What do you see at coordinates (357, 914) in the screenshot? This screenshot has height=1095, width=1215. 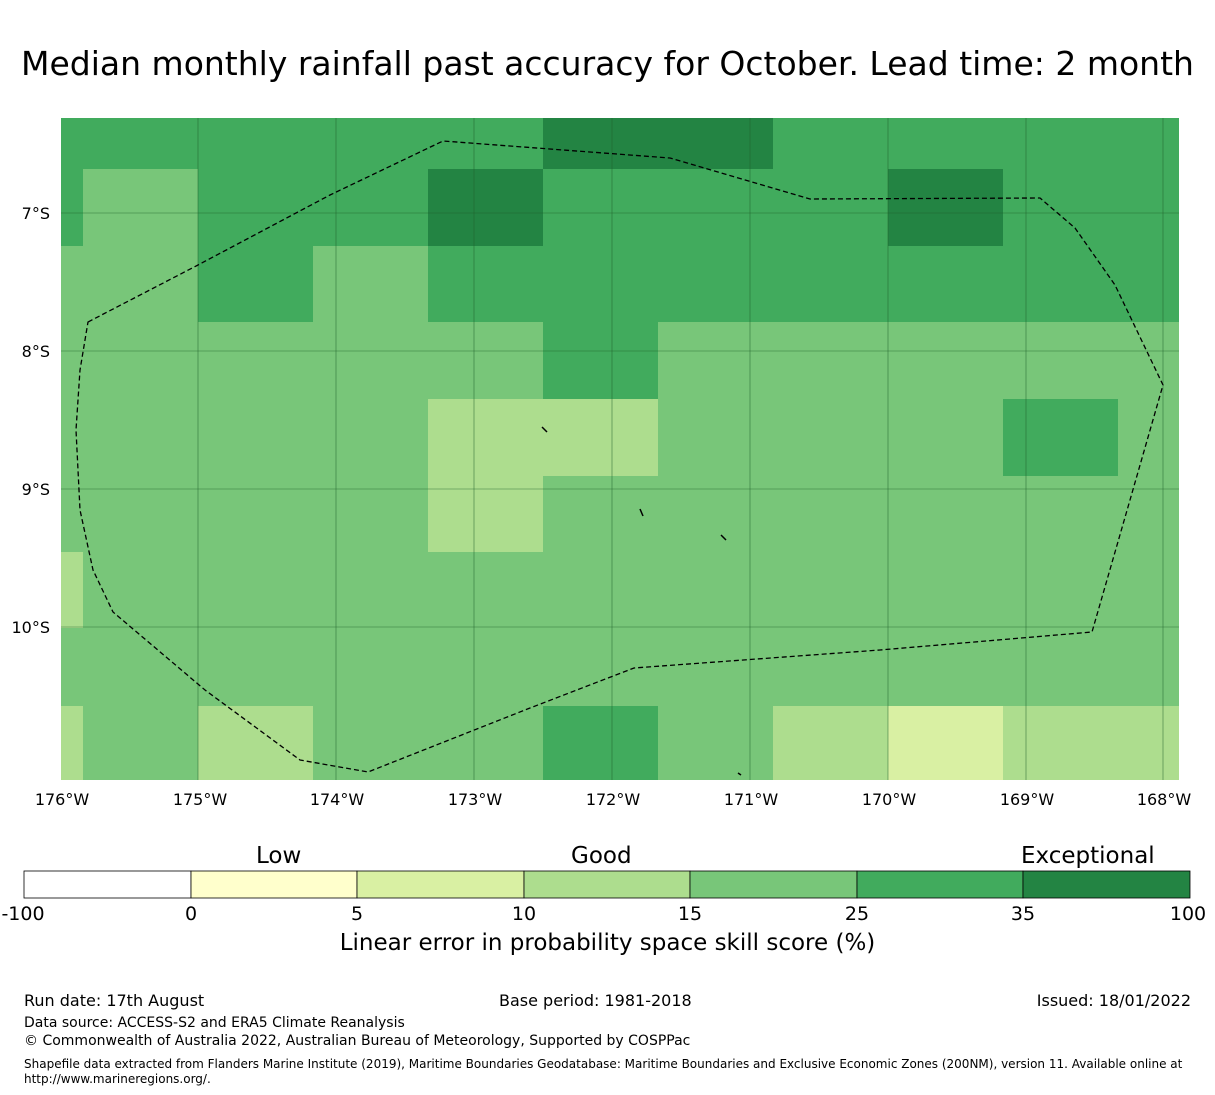 I see `colorbar-tick: 5` at bounding box center [357, 914].